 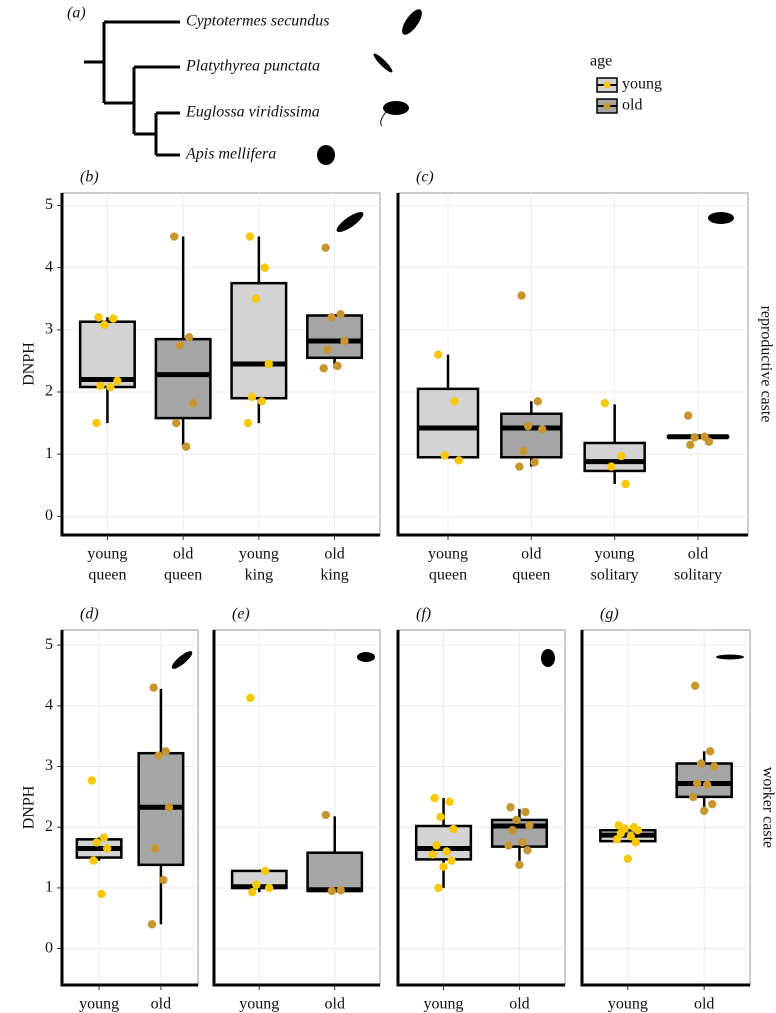 What do you see at coordinates (252, 66) in the screenshot?
I see `species-label: Platythyrea punctata` at bounding box center [252, 66].